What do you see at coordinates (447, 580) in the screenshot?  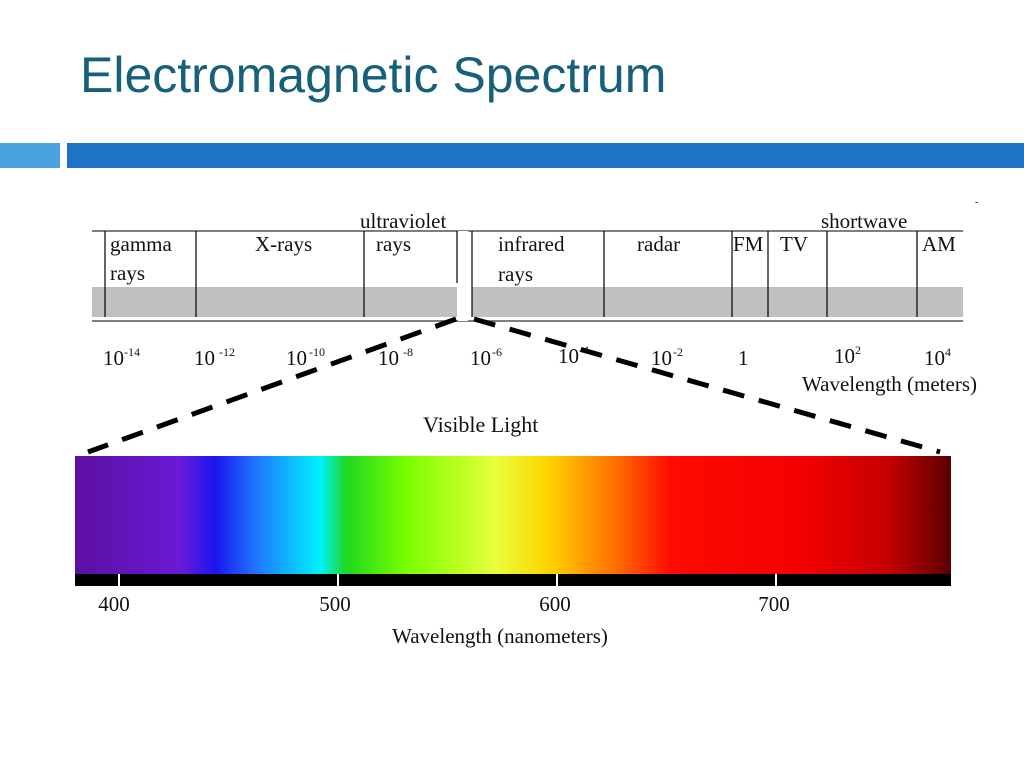 I see `visible-tick-marks` at bounding box center [447, 580].